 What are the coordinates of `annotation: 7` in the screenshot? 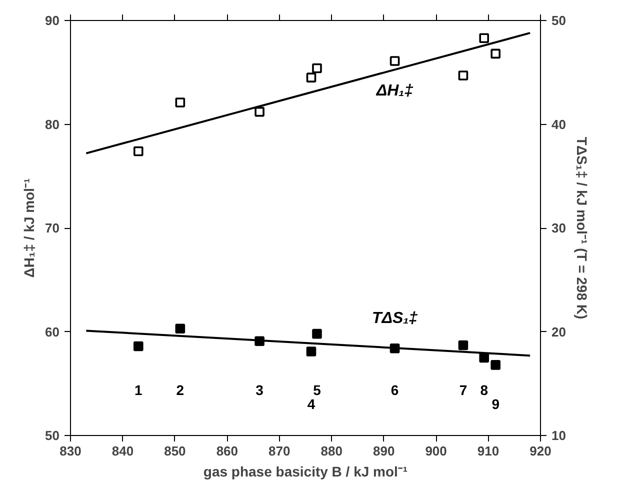 It's located at (463, 390).